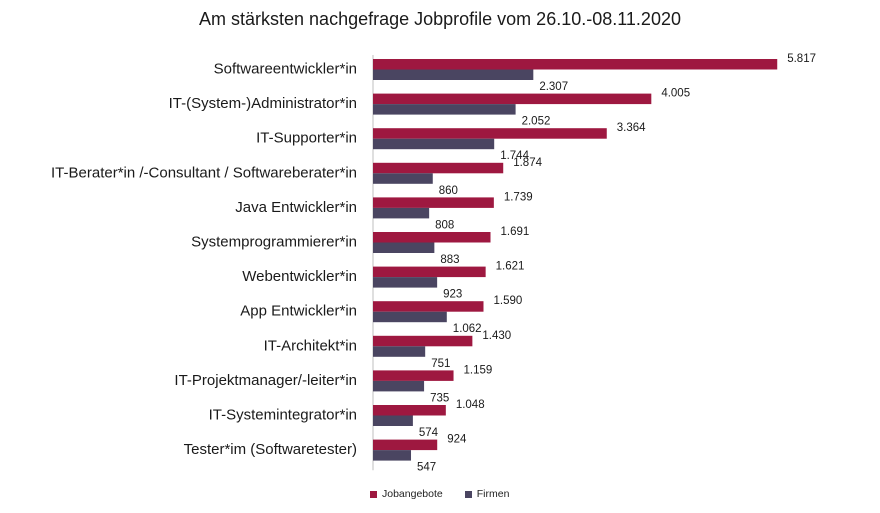 This screenshot has height=513, width=880. I want to click on legend-label-jobangebote: Jobangebote, so click(412, 494).